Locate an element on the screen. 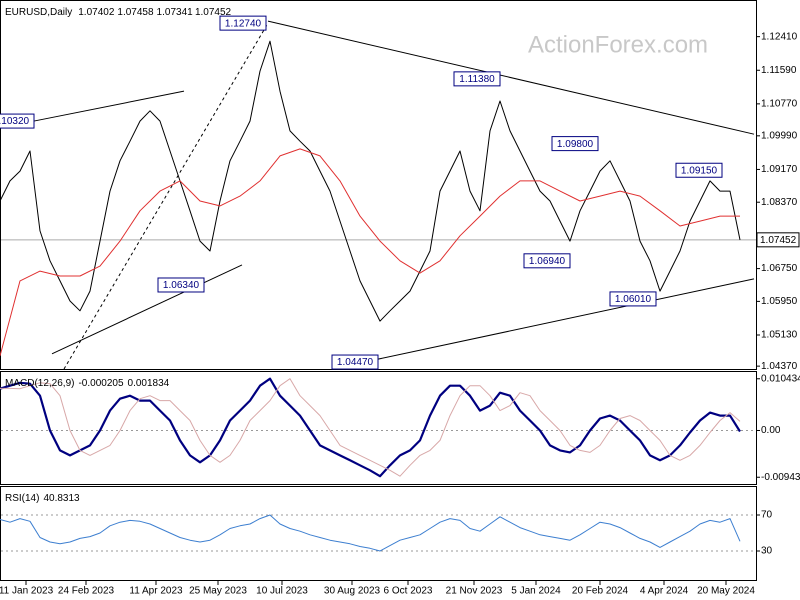  price-label: 1.06010 is located at coordinates (633, 299).